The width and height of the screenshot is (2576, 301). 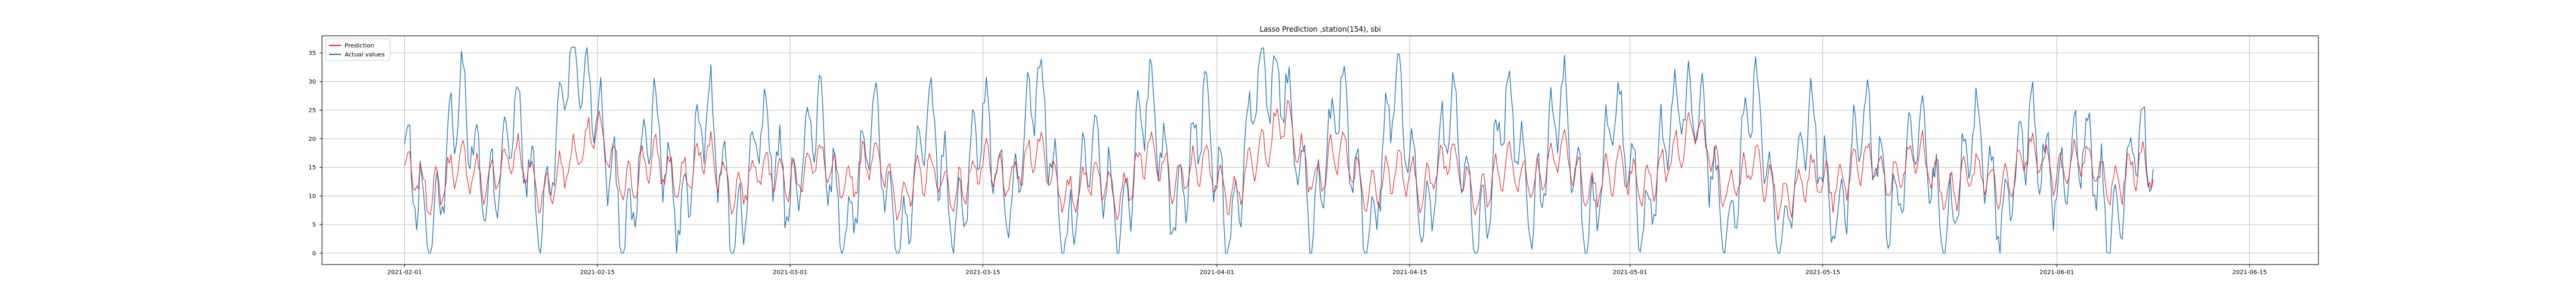 I want to click on y-tick-label: 20, so click(x=312, y=139).